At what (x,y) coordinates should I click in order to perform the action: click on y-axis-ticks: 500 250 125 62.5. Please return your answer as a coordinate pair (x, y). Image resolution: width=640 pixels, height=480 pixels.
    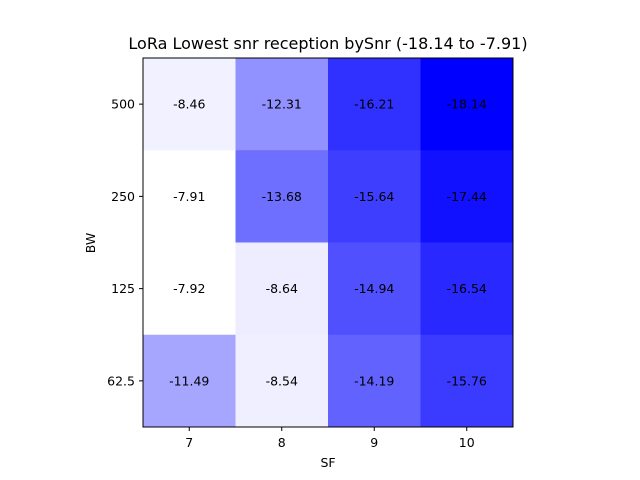
    Looking at the image, I should click on (125, 242).